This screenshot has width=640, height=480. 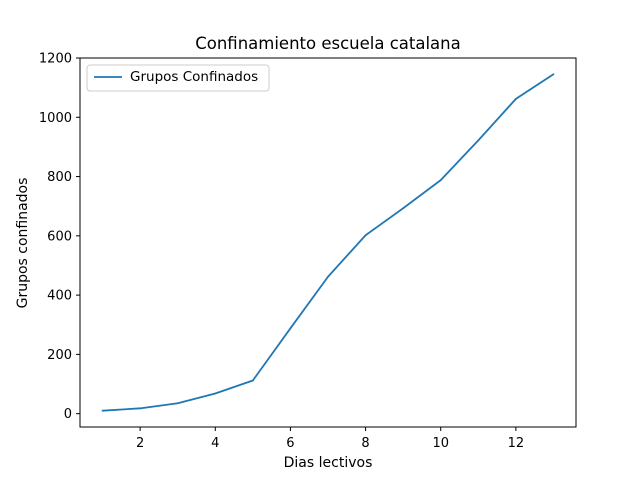 I want to click on x-tick-label: 8, so click(x=365, y=443).